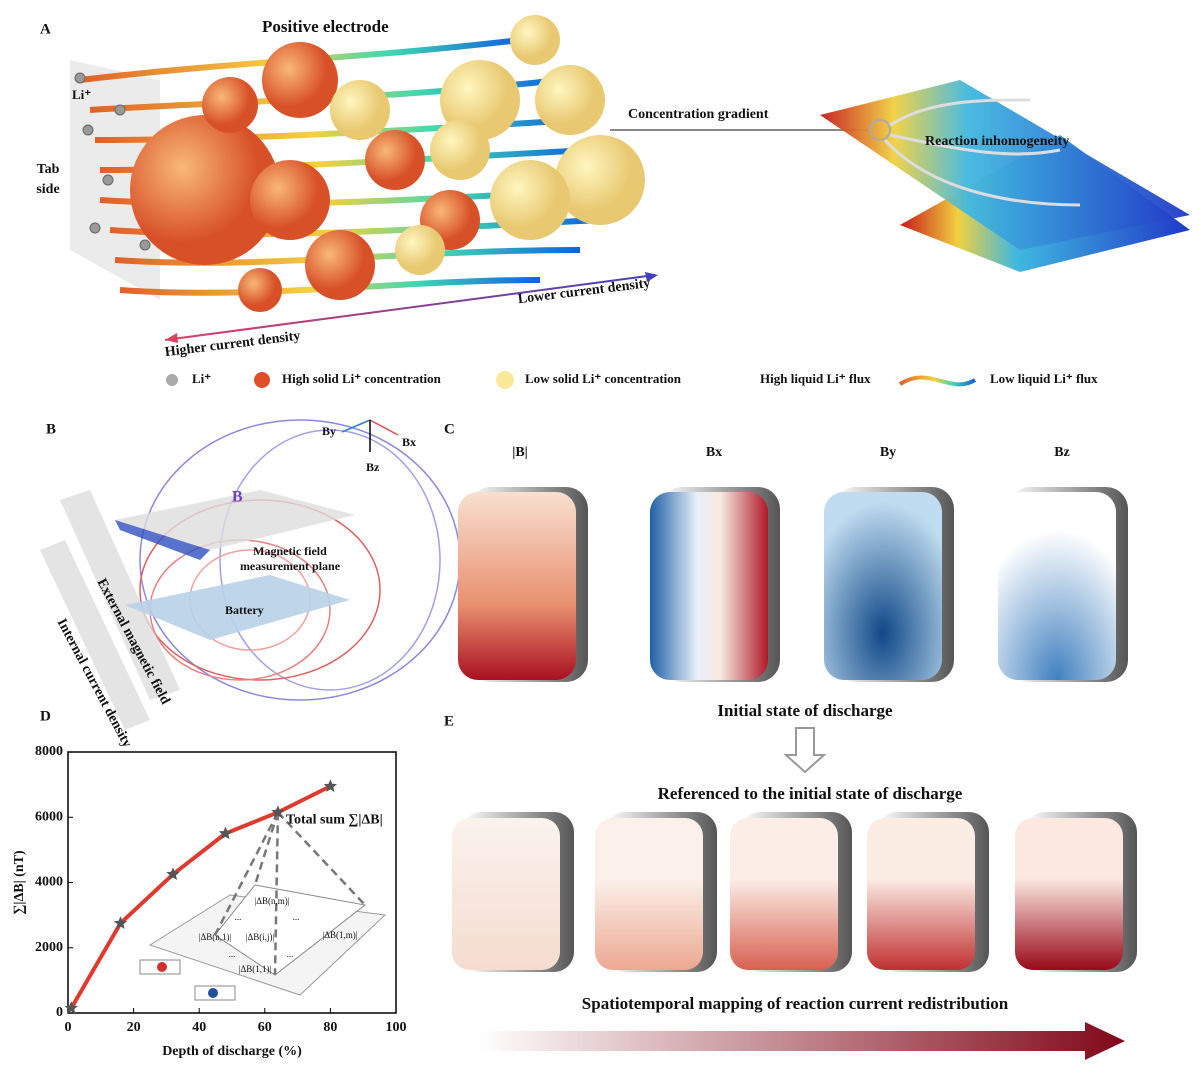  What do you see at coordinates (520, 452) in the screenshot?
I see `map-title: |B|` at bounding box center [520, 452].